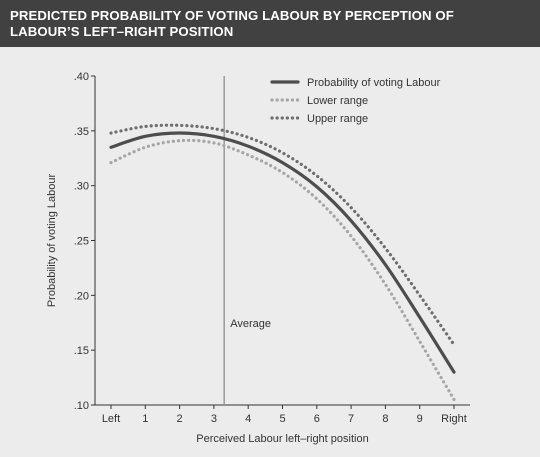  What do you see at coordinates (122, 31) in the screenshot?
I see `chart-title-line-2: LABOUR’S LEFT–RIGHT POSITION` at bounding box center [122, 31].